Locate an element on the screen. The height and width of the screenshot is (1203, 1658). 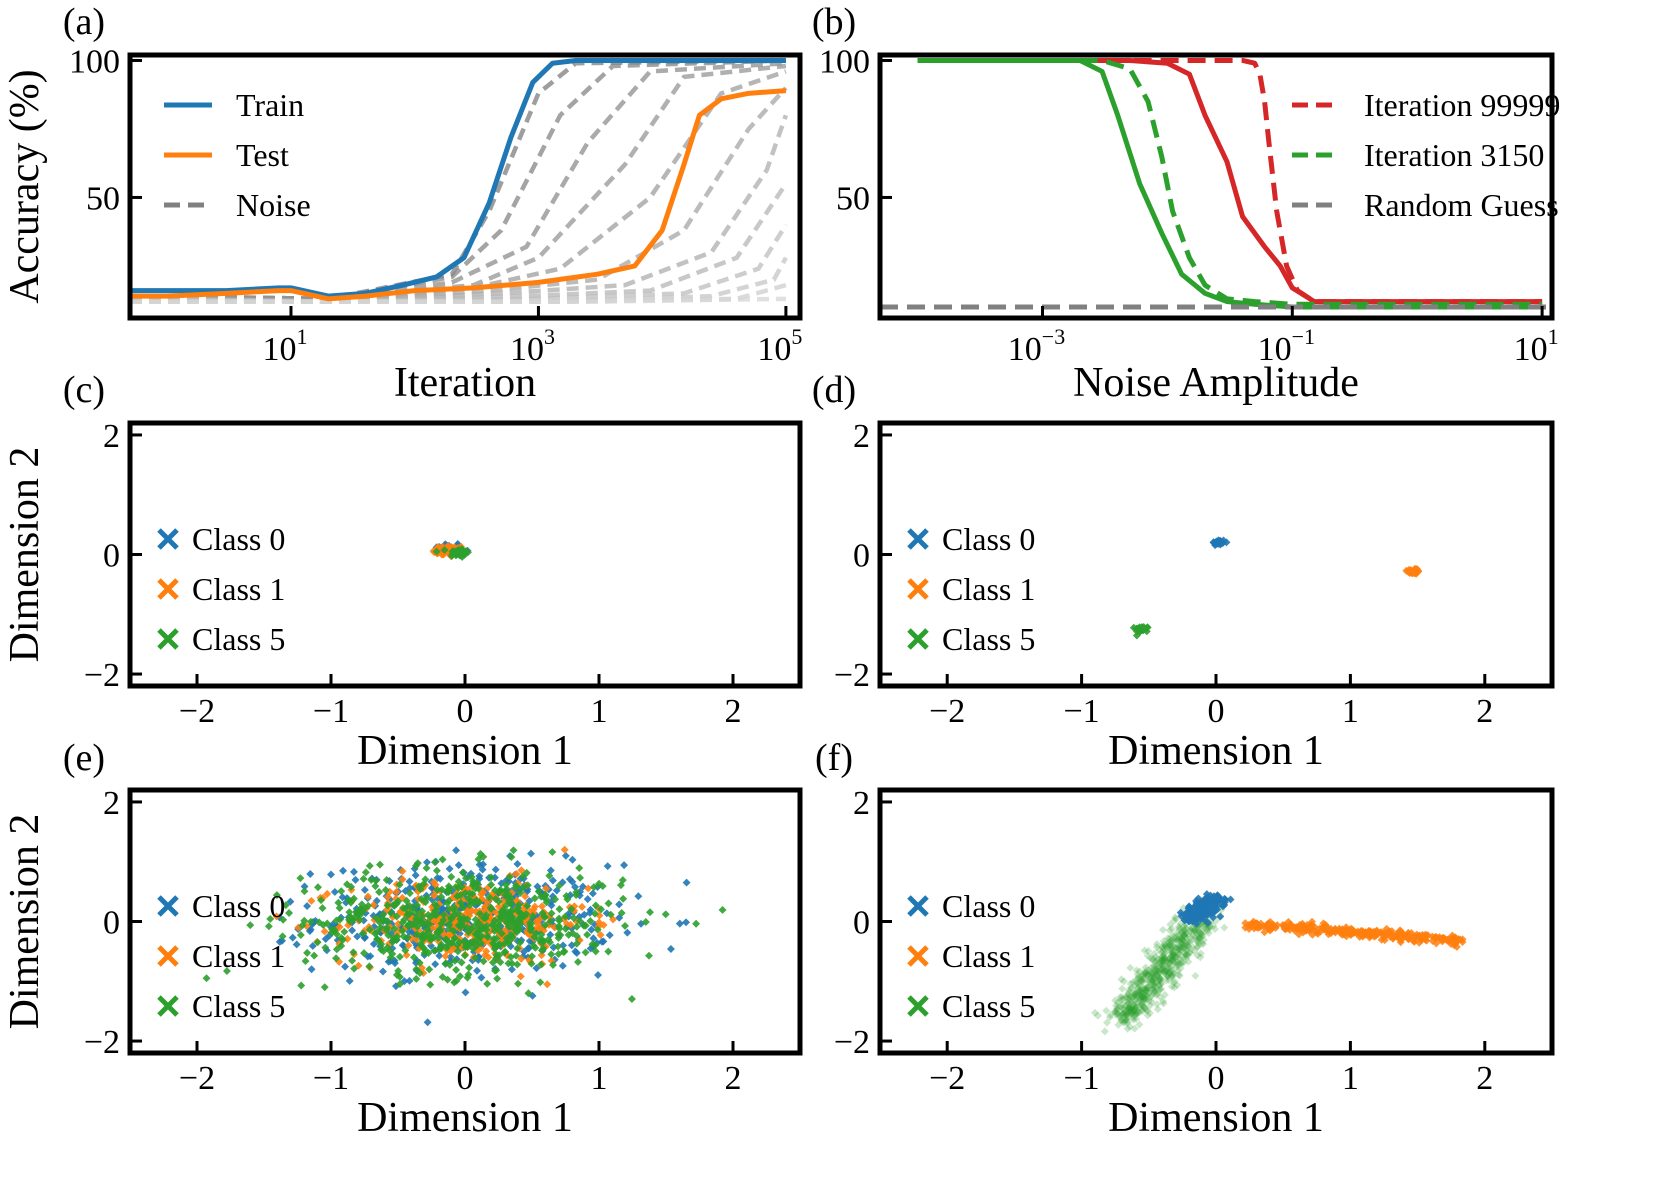
plot-area is located at coordinates (1216, 183).